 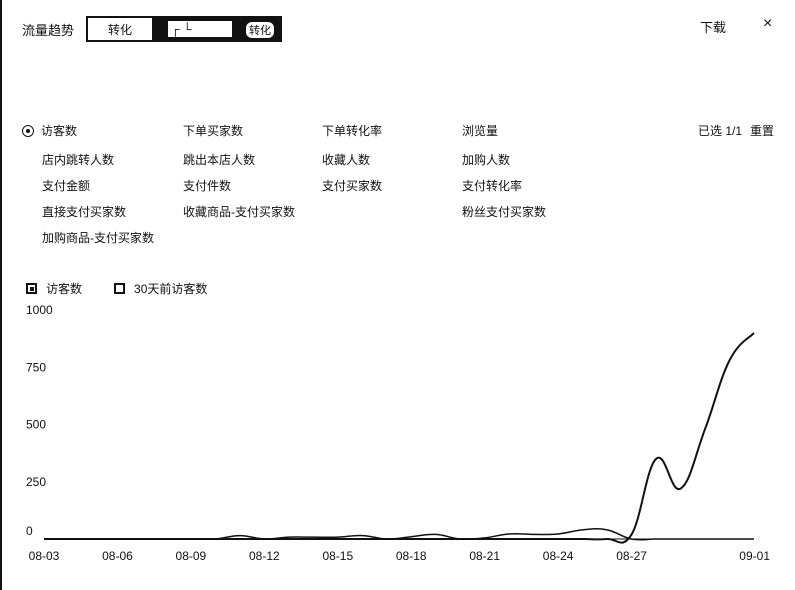 I want to click on metric-fav-pay-buyers: 收藏商品-支付买家数, so click(x=239, y=212).